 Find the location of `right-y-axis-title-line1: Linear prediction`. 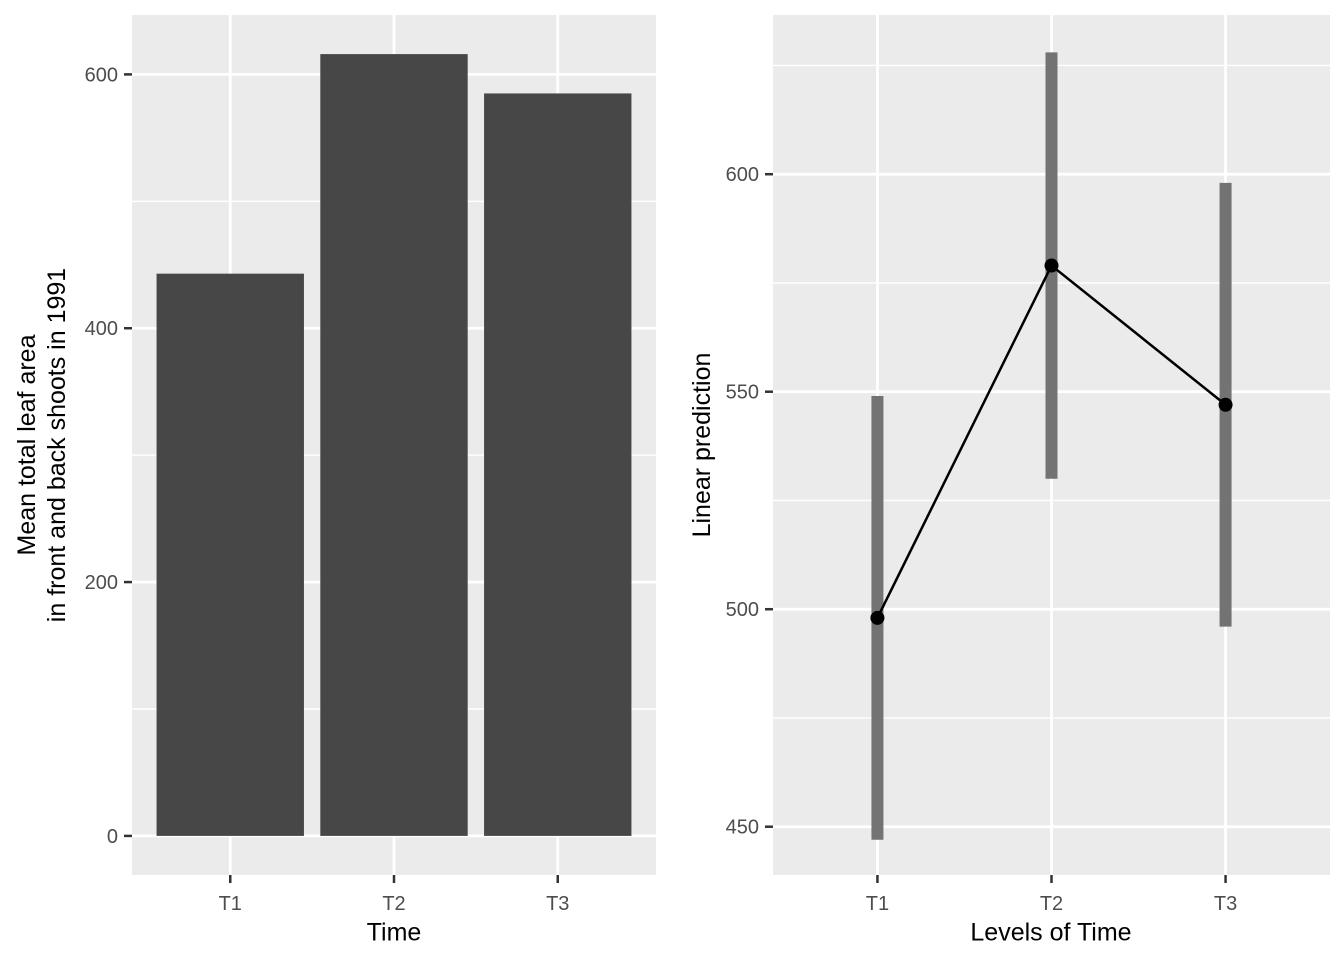

right-y-axis-title-line1: Linear prediction is located at coordinates (702, 445).